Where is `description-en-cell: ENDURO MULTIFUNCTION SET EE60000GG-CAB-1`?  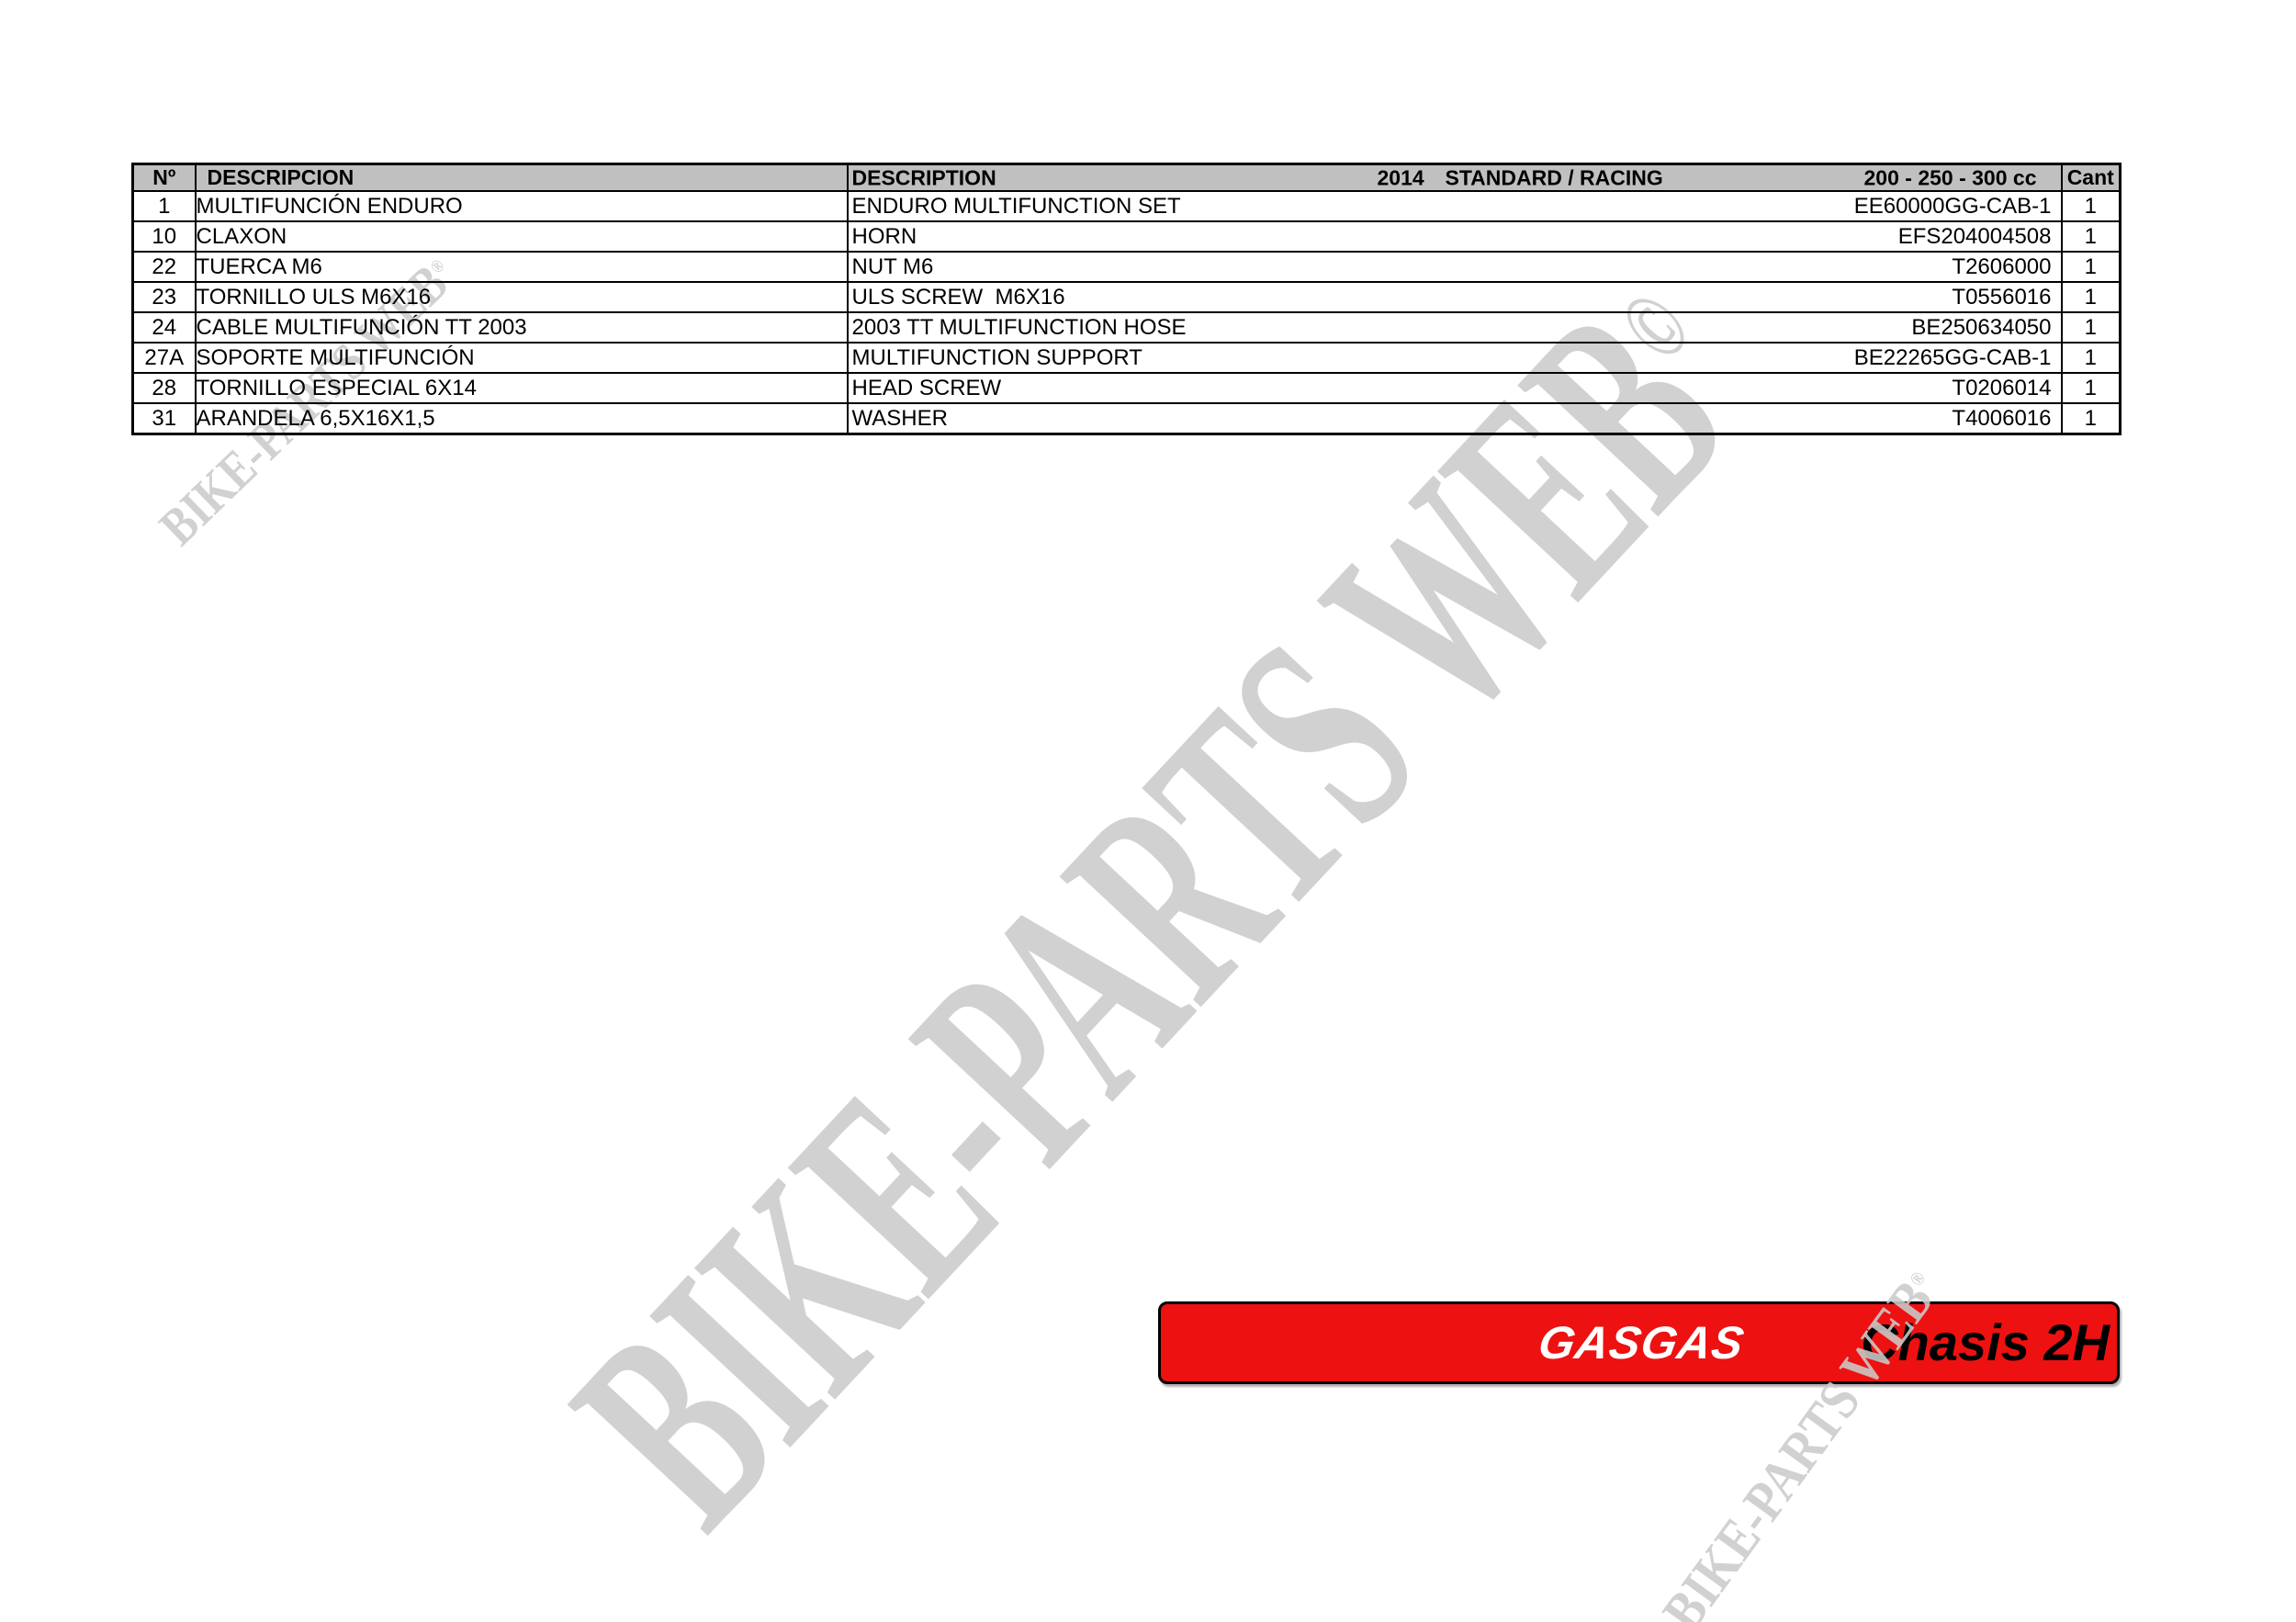
description-en-cell: ENDURO MULTIFUNCTION SET EE60000GG-CAB-1 is located at coordinates (1454, 206).